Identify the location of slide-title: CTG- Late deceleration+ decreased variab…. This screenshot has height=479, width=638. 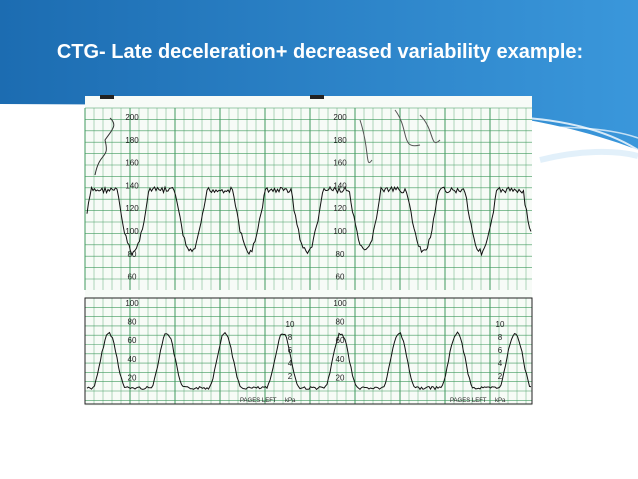
(320, 52).